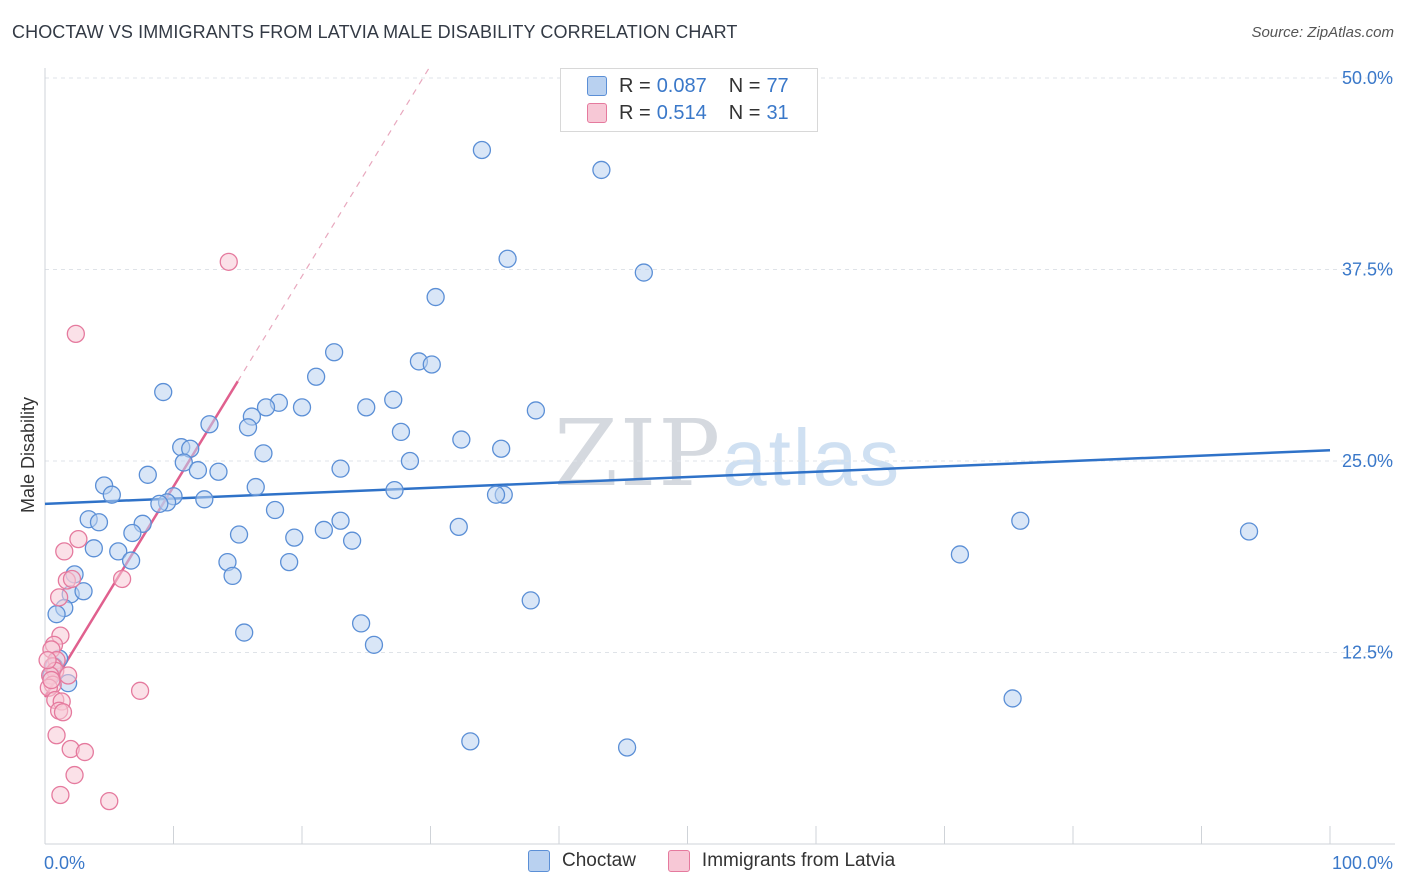 Image resolution: width=1406 pixels, height=892 pixels. Describe the element at coordinates (1367, 270) in the screenshot. I see `y-tick-label: 37.5%` at that location.